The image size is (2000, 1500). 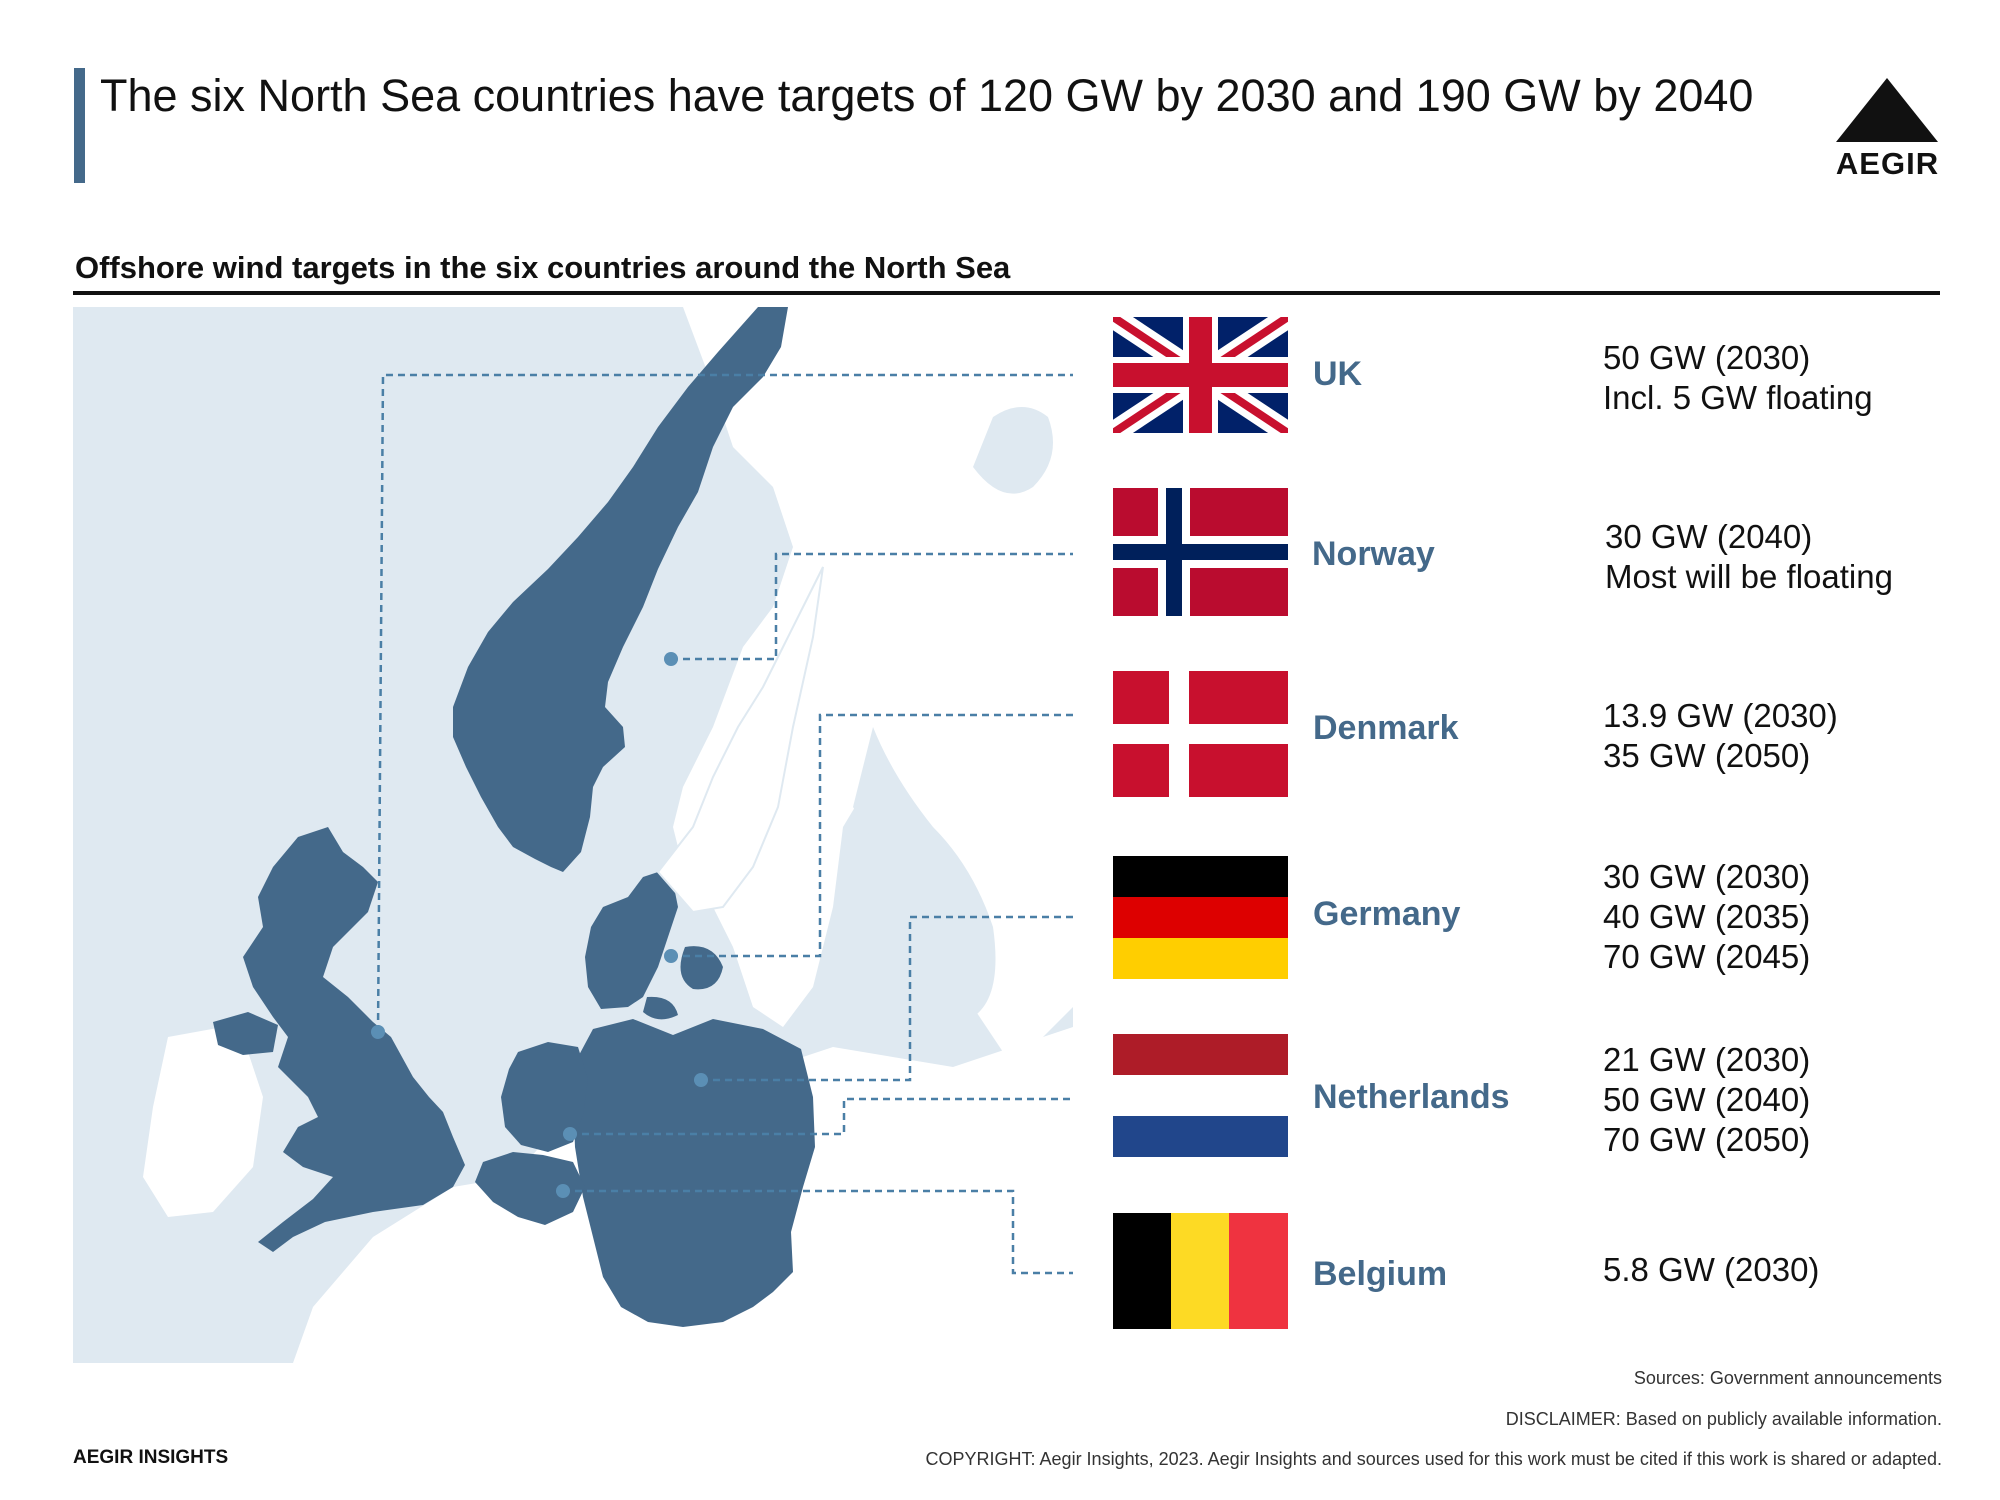 What do you see at coordinates (1707, 755) in the screenshot?
I see `target-value: 35 GW (2050)` at bounding box center [1707, 755].